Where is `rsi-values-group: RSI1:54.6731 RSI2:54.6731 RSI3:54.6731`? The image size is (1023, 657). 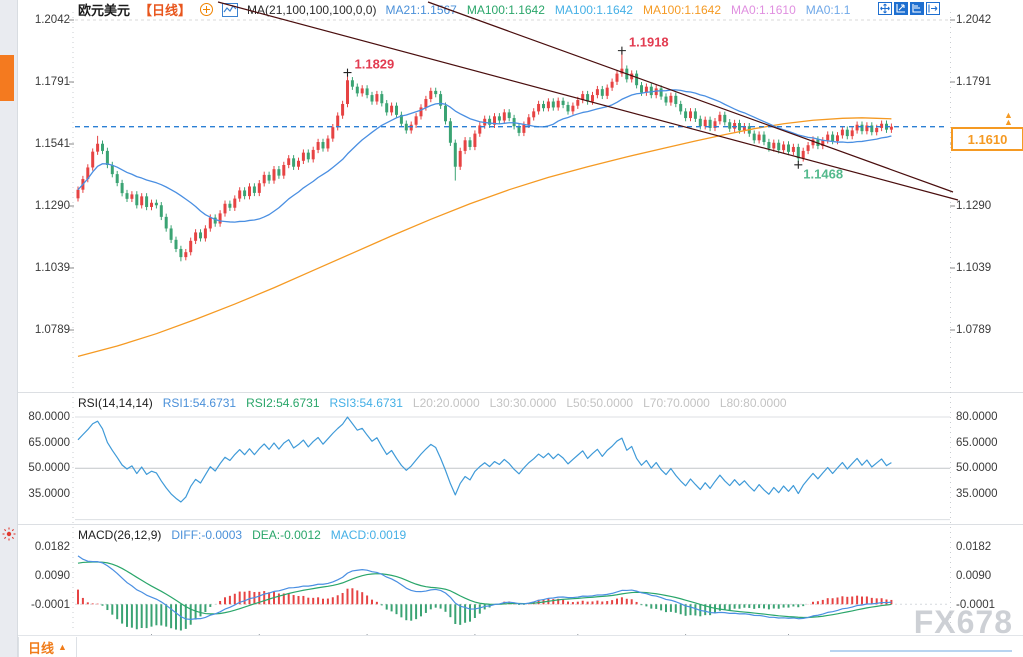
rsi-values-group: RSI1:54.6731 RSI2:54.6731 RSI3:54.6731 is located at coordinates (283, 403).